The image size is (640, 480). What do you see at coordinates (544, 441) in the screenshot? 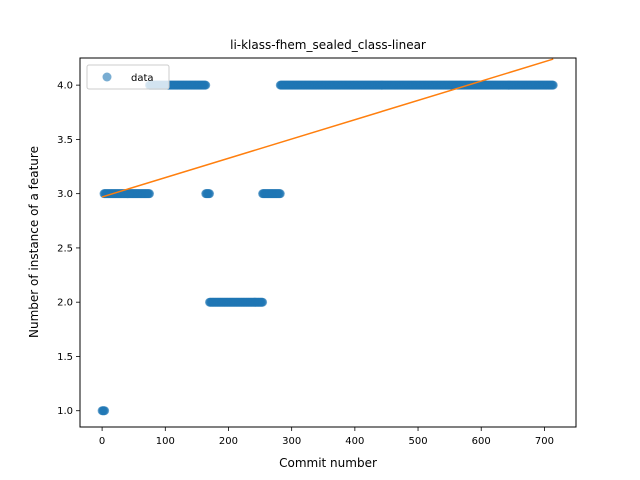
I see `x-tick-label: 700` at bounding box center [544, 441].